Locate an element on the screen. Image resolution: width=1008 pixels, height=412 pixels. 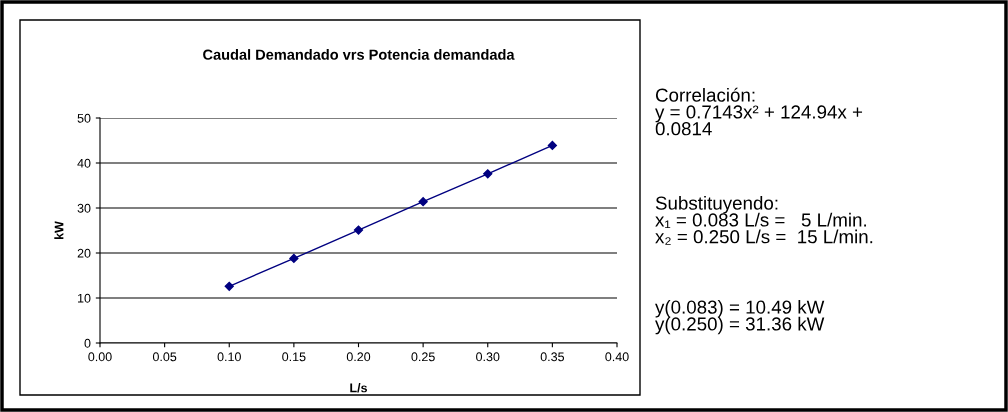
y-tick-label: 30 is located at coordinates (84, 208).